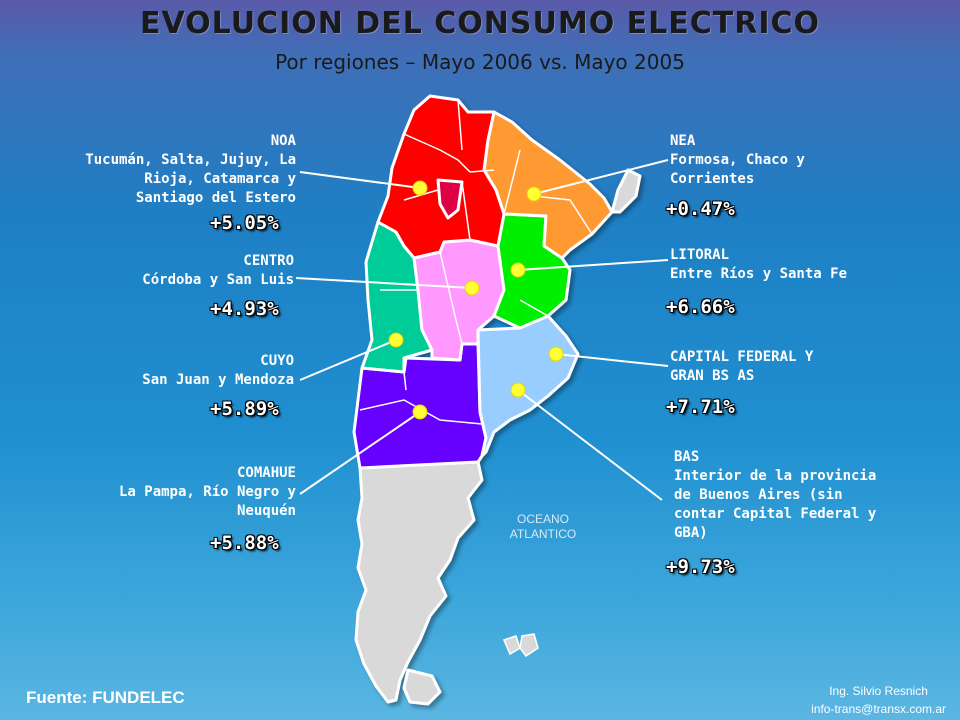  Describe the element at coordinates (384, 283) in the screenshot. I see `centro-leader-line` at that location.